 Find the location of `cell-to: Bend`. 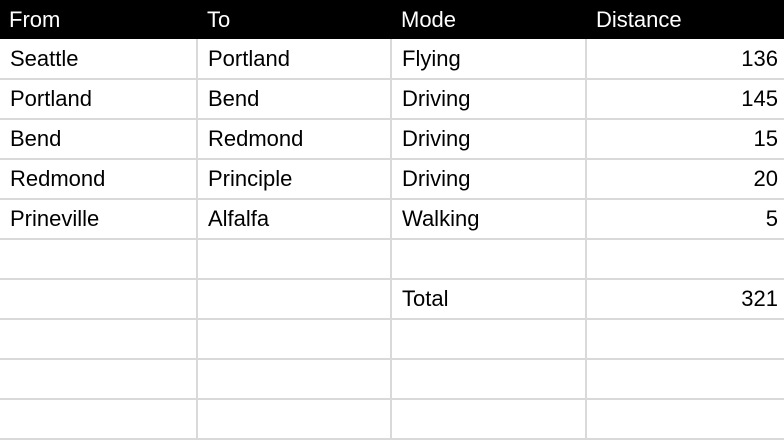

cell-to: Bend is located at coordinates (294, 99).